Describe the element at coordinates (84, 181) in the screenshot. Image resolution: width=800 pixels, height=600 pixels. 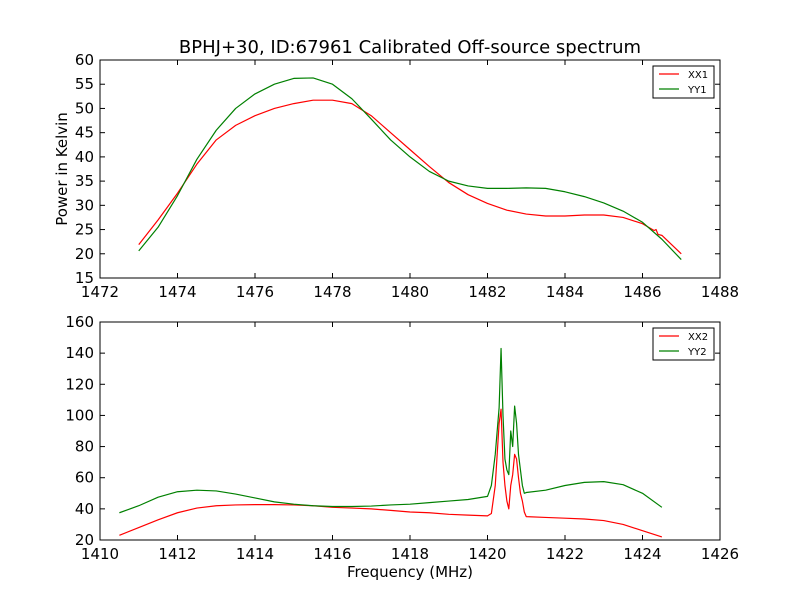
I see `top-ytick-label: 35` at that location.